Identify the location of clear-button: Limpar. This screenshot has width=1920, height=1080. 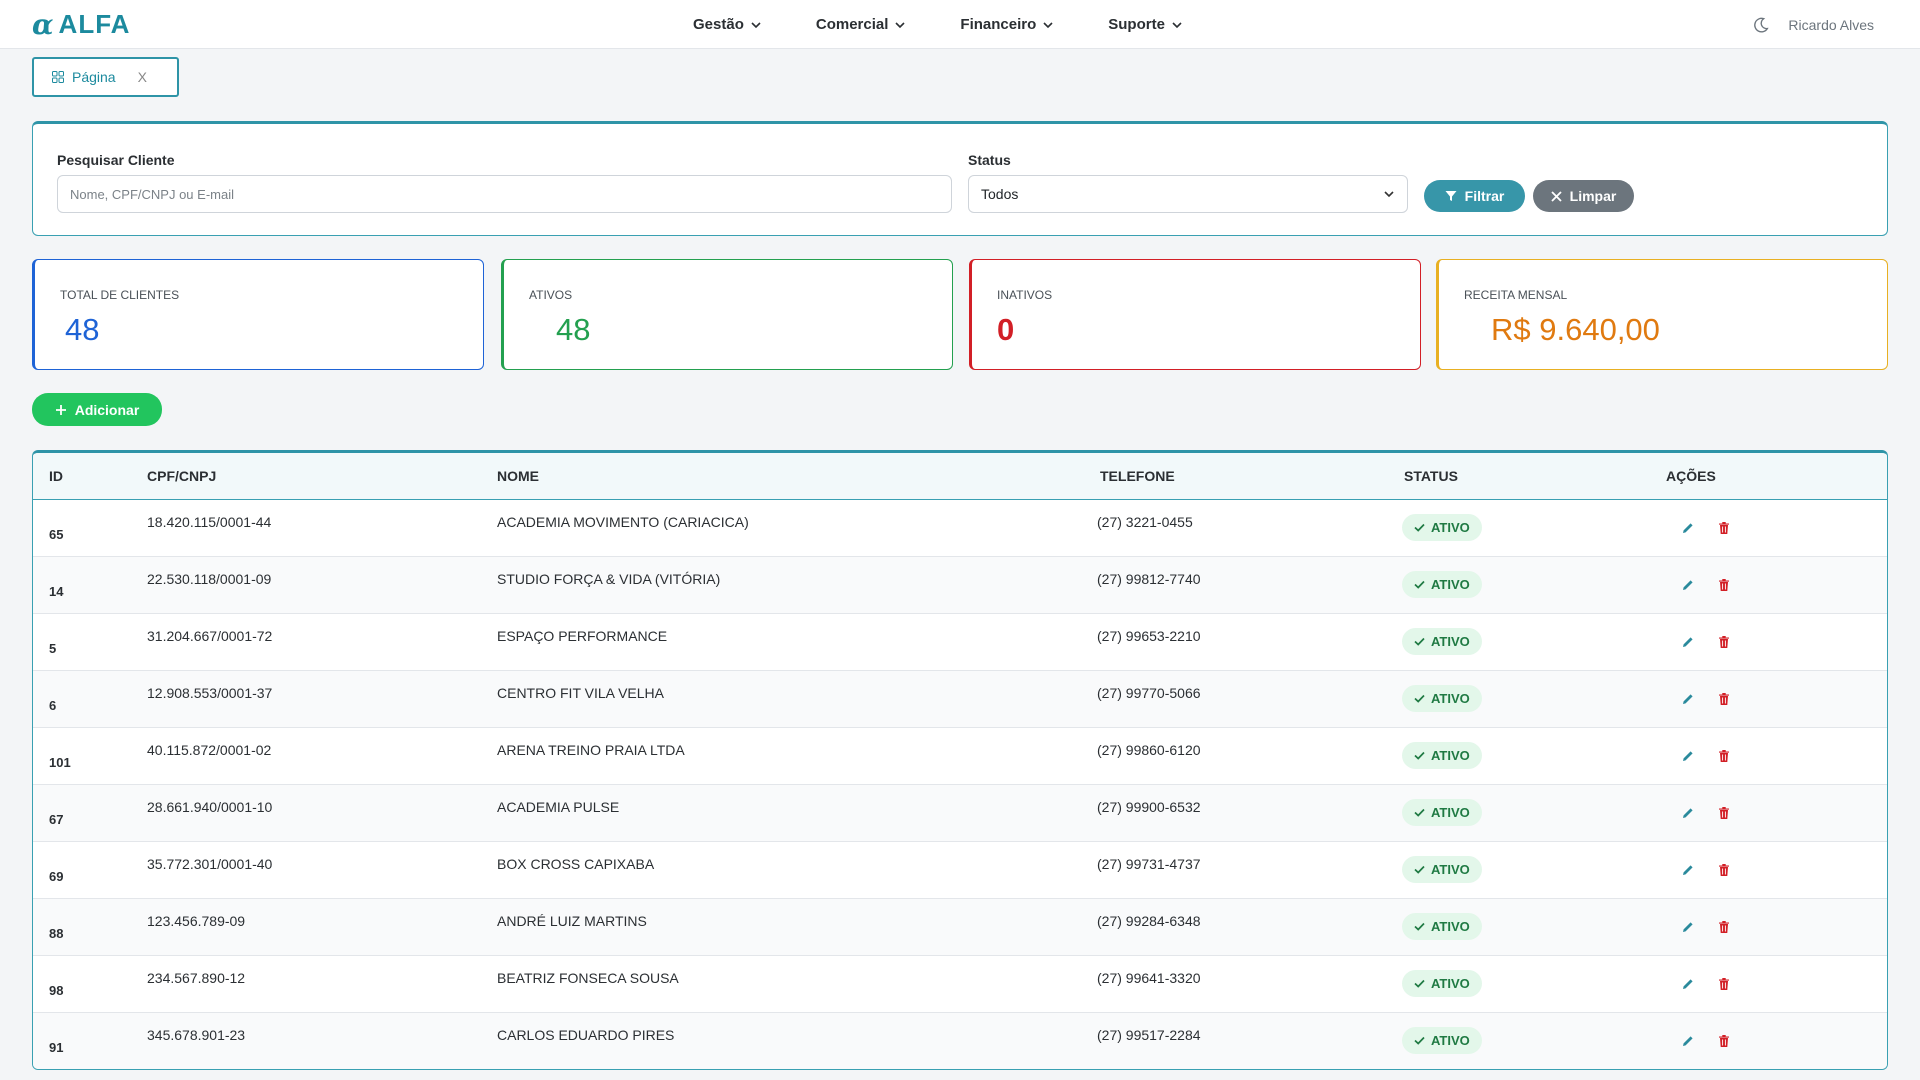
(1583, 196).